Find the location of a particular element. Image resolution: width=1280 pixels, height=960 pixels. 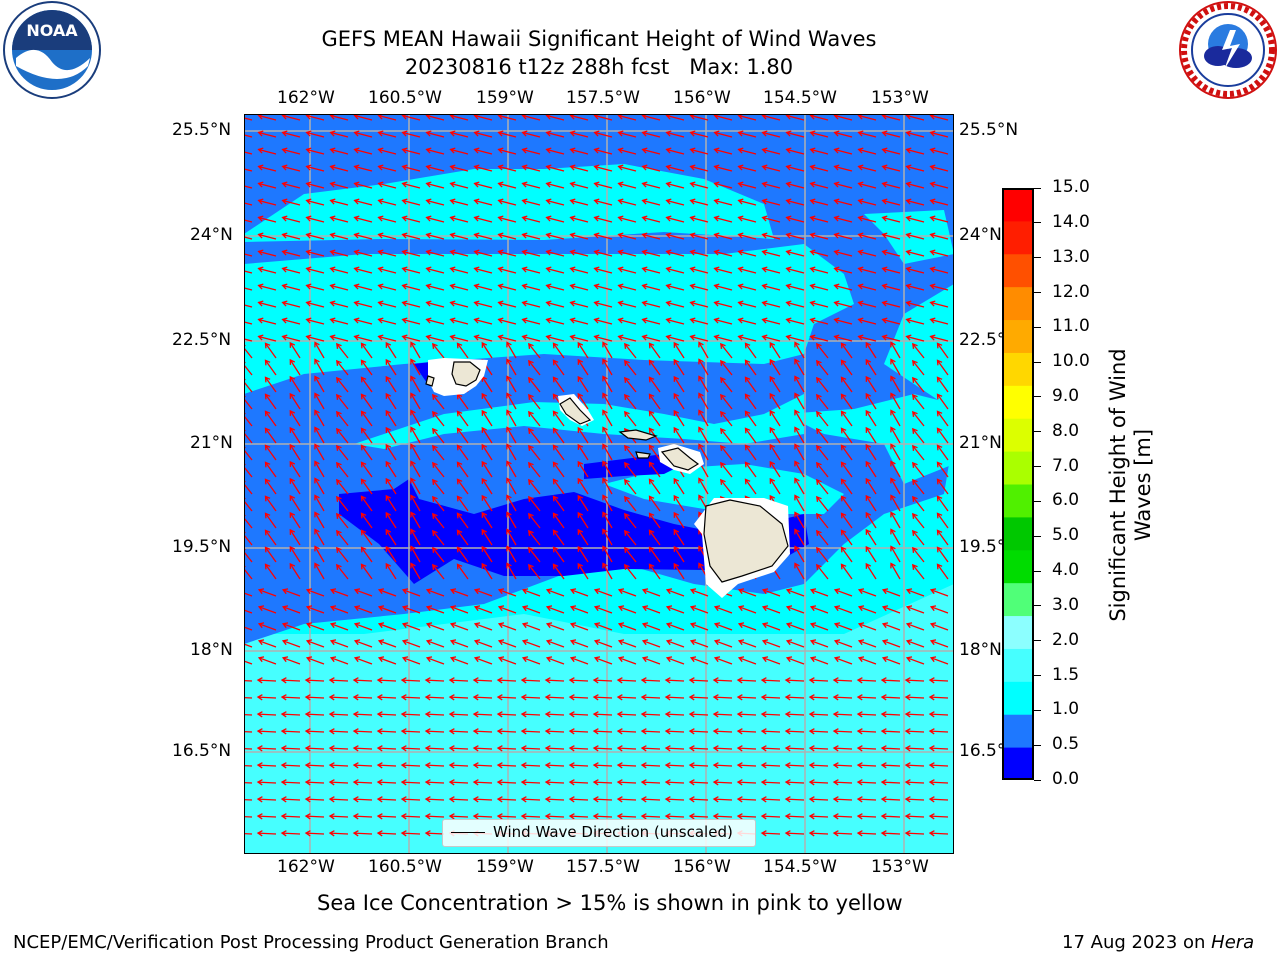

colorbar-tick-label: 5.0 is located at coordinates (1066, 535).